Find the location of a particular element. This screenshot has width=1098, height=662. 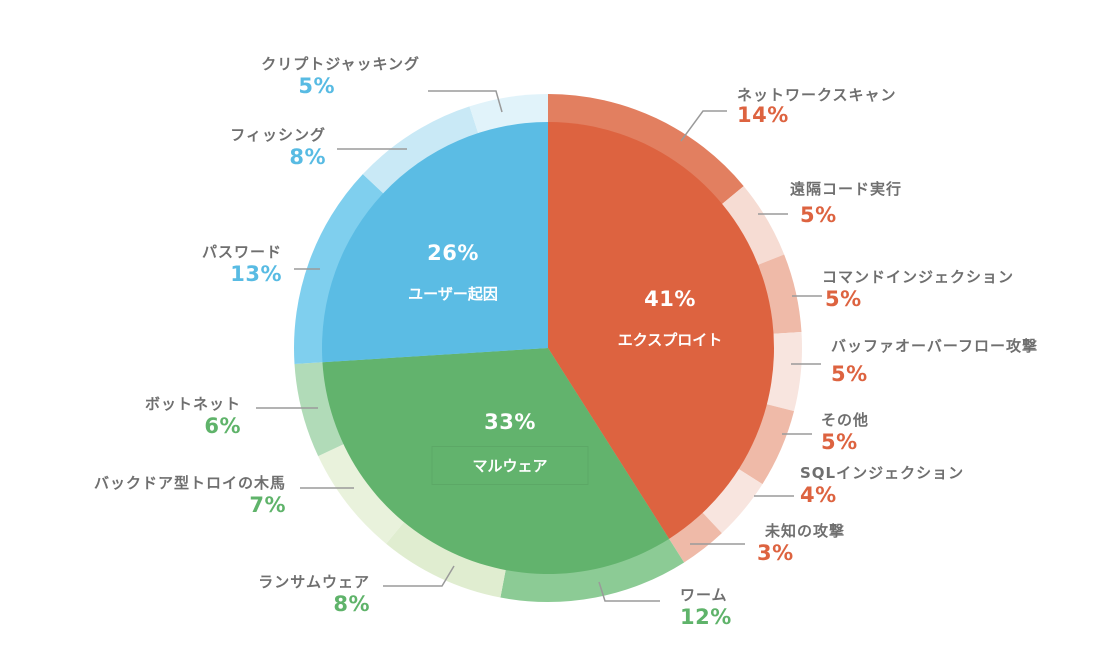

label-name: ネットワークスキャン is located at coordinates (817, 95).